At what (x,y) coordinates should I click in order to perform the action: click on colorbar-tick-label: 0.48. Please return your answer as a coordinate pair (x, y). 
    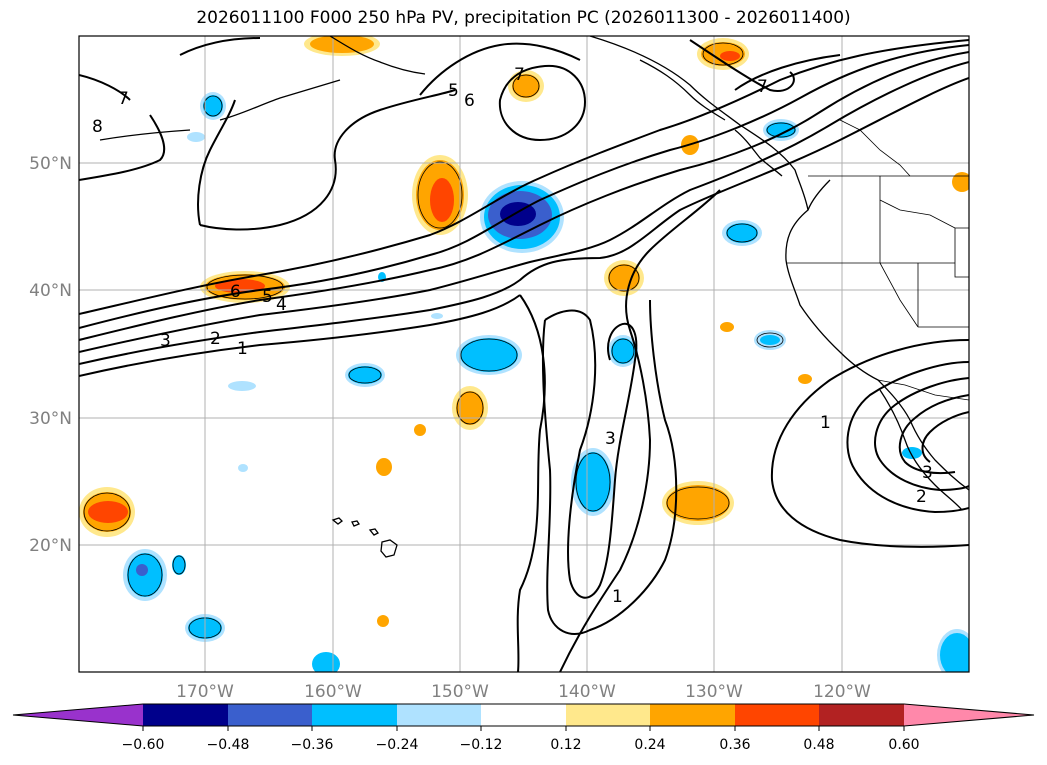
    Looking at the image, I should click on (818, 745).